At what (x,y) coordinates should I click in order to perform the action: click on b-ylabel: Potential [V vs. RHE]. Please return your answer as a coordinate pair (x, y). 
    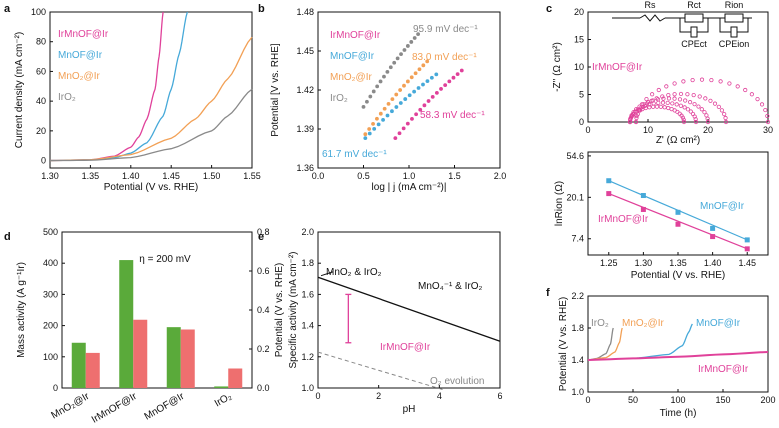
    Looking at the image, I should click on (275, 90).